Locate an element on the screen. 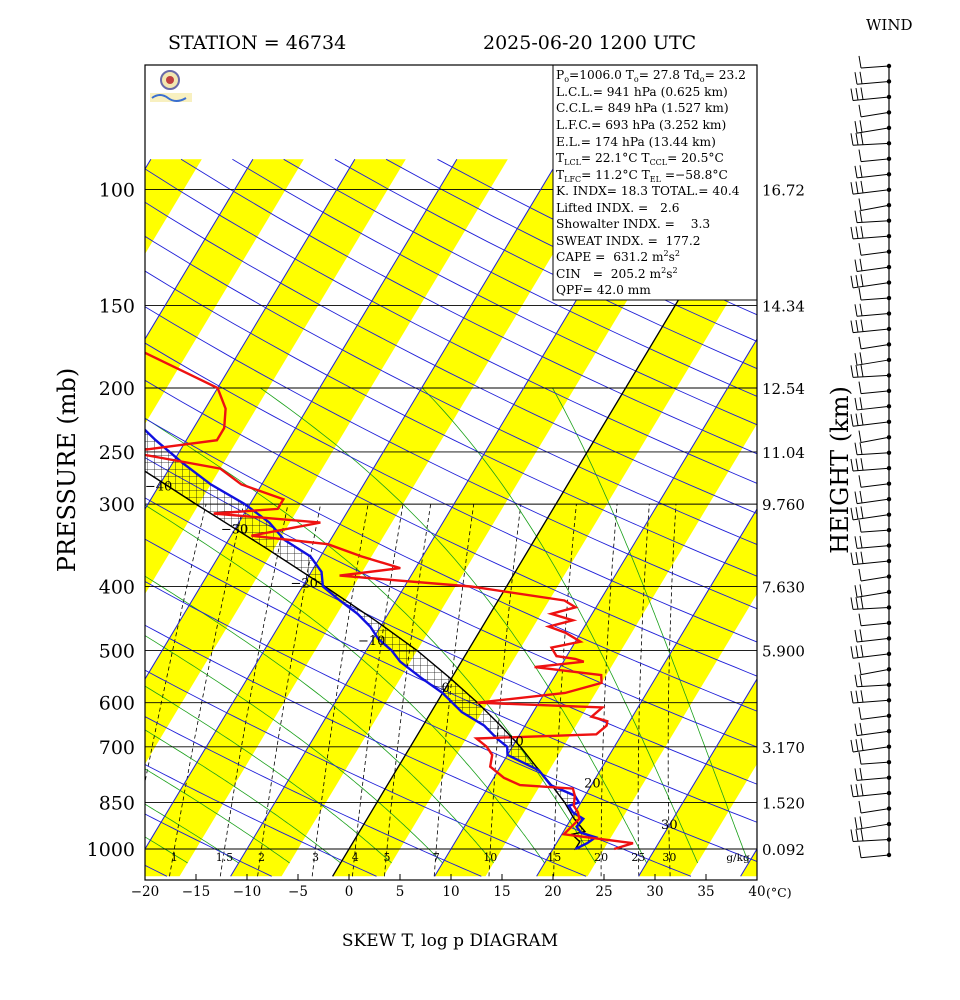 The height and width of the screenshot is (1000, 960). x-tick-label: 25 is located at coordinates (603, 892).